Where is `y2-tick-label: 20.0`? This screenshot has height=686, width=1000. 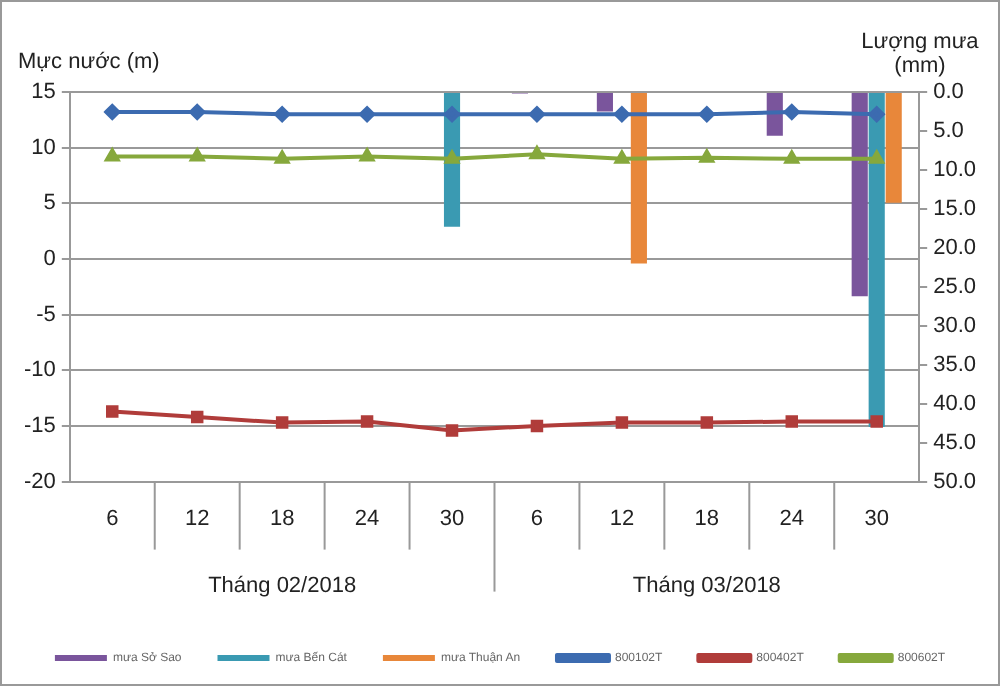 y2-tick-label: 20.0 is located at coordinates (955, 247).